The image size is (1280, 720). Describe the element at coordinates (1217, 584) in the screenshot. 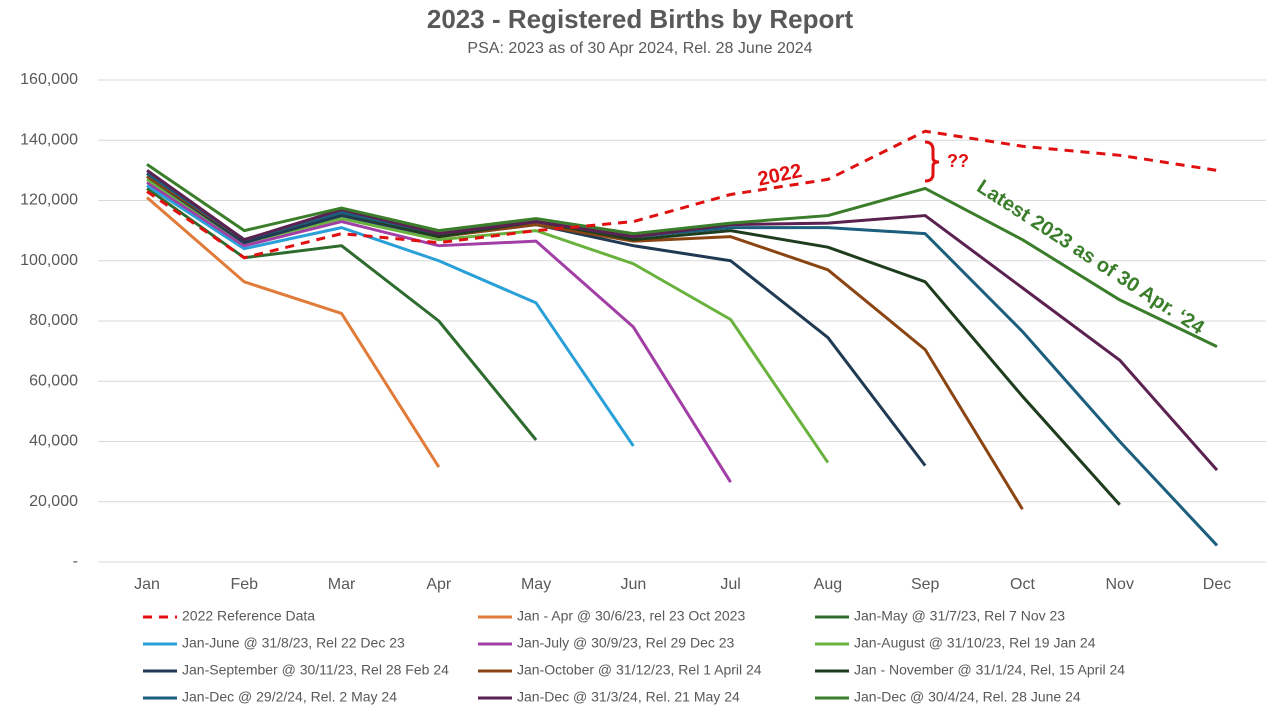

I see `x-tick-label: Dec` at that location.